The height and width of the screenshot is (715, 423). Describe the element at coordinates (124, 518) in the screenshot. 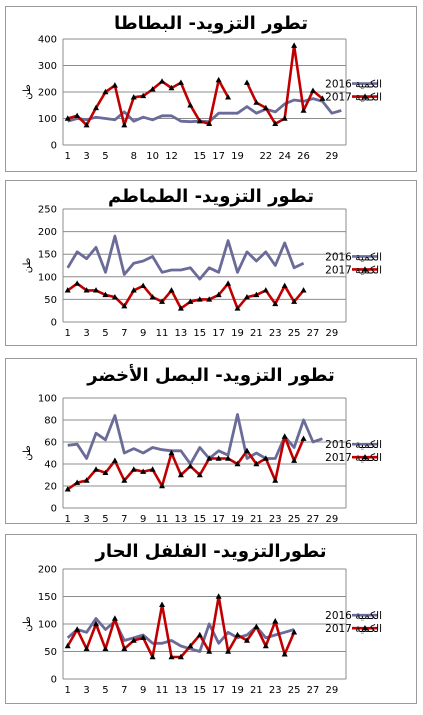

I see `x-tick-label: 7` at that location.